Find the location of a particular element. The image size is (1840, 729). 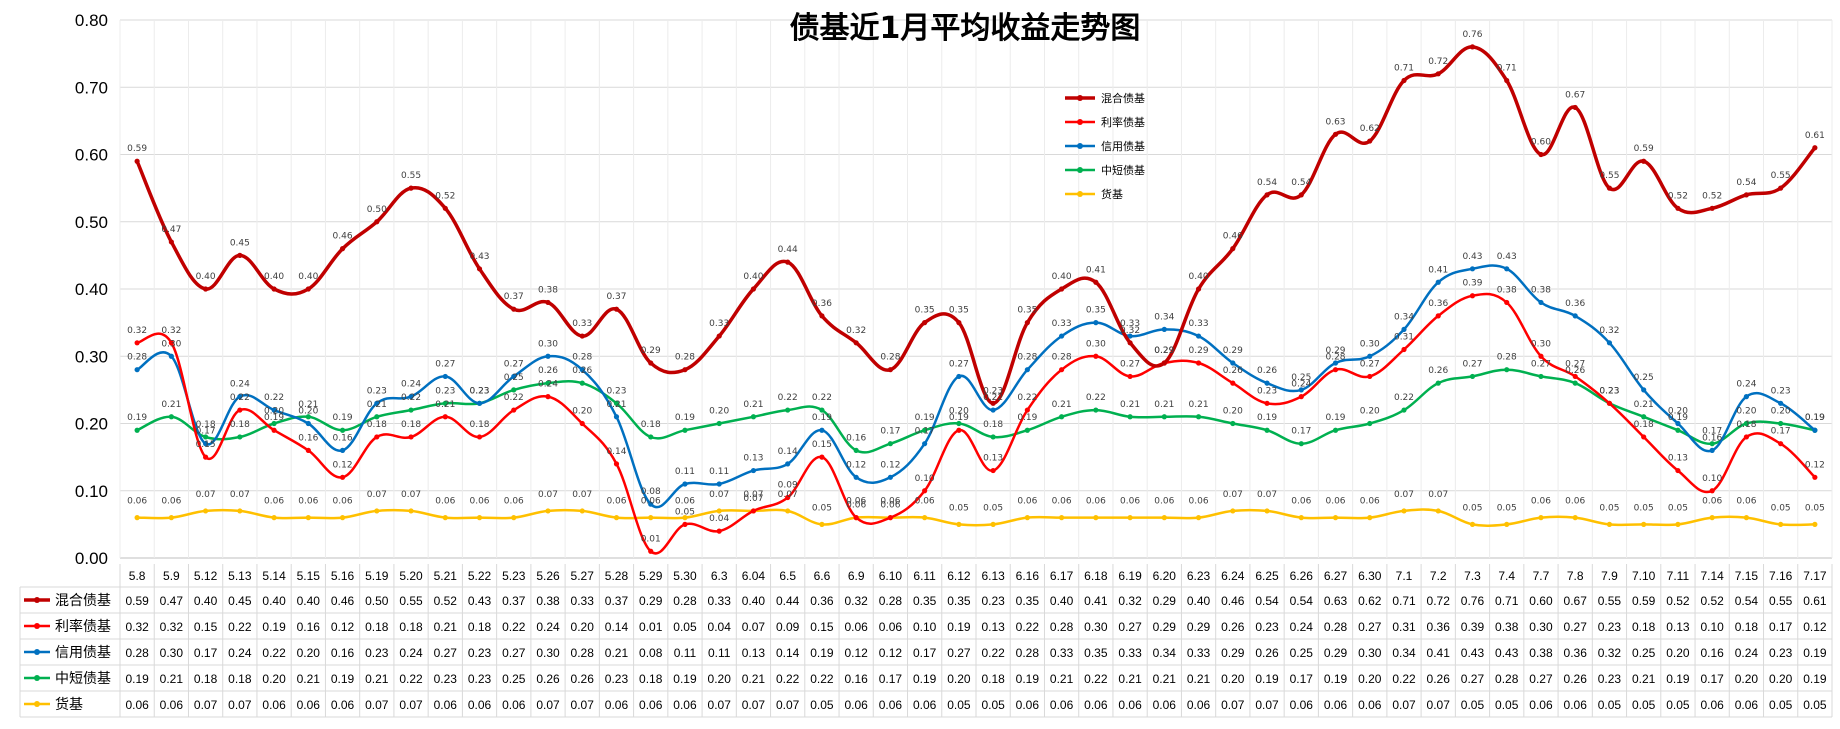

x-tick-label: 6.9 is located at coordinates (856, 576).